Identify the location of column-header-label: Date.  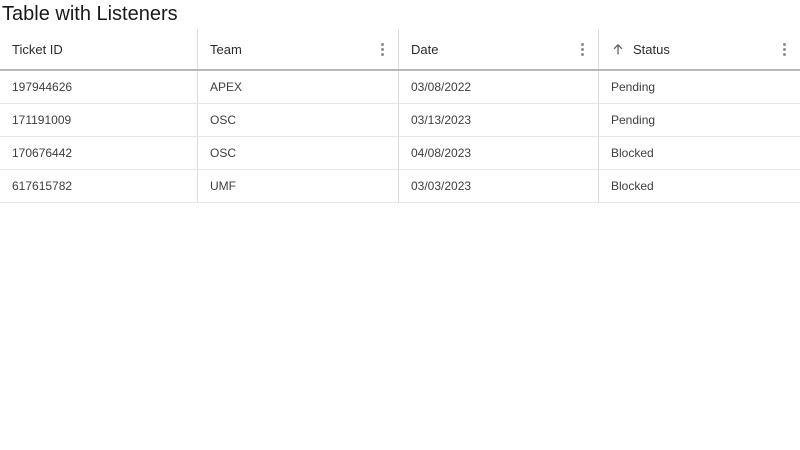
(425, 49).